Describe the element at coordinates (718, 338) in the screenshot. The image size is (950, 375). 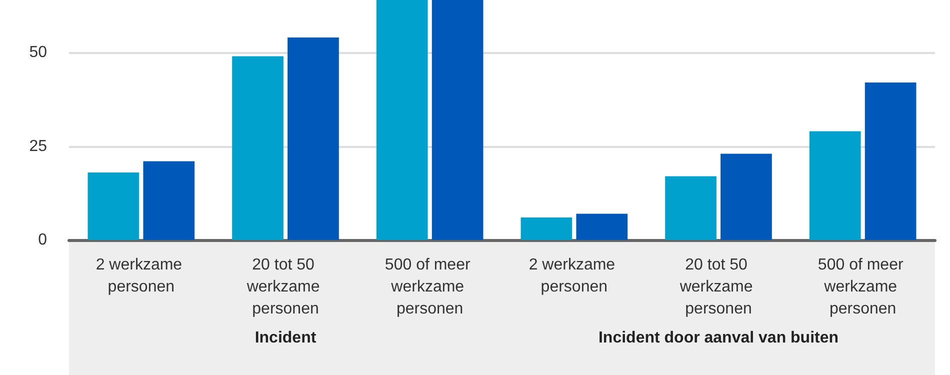
I see `text: Incident door aanval van buiten` at that location.